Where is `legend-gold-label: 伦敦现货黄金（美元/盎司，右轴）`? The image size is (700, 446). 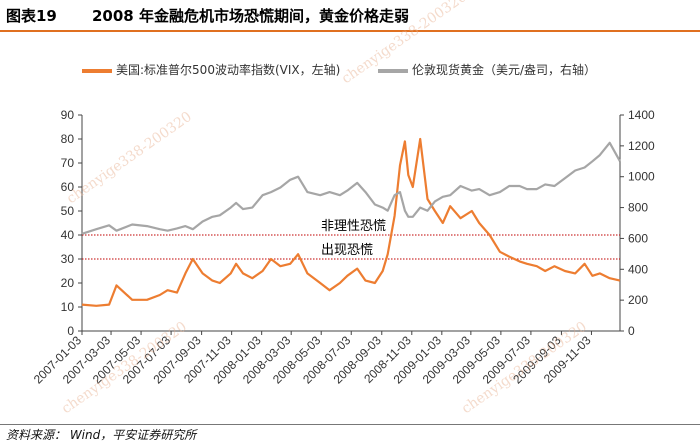
legend-gold-label: 伦敦现货黄金（美元/盎司，右轴） is located at coordinates (504, 70).